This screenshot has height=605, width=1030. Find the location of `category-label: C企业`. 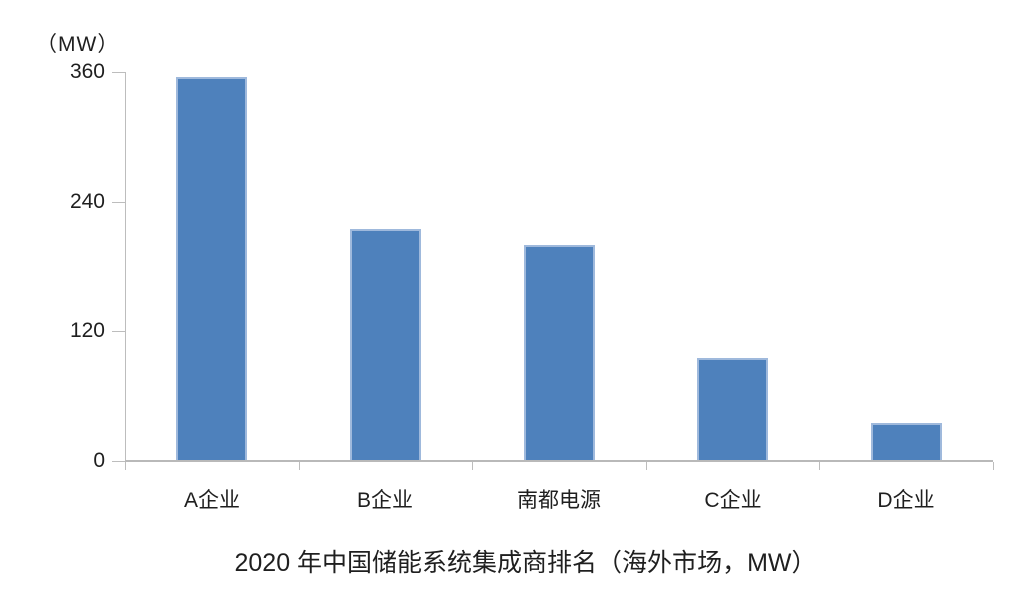

category-label: C企业 is located at coordinates (733, 500).